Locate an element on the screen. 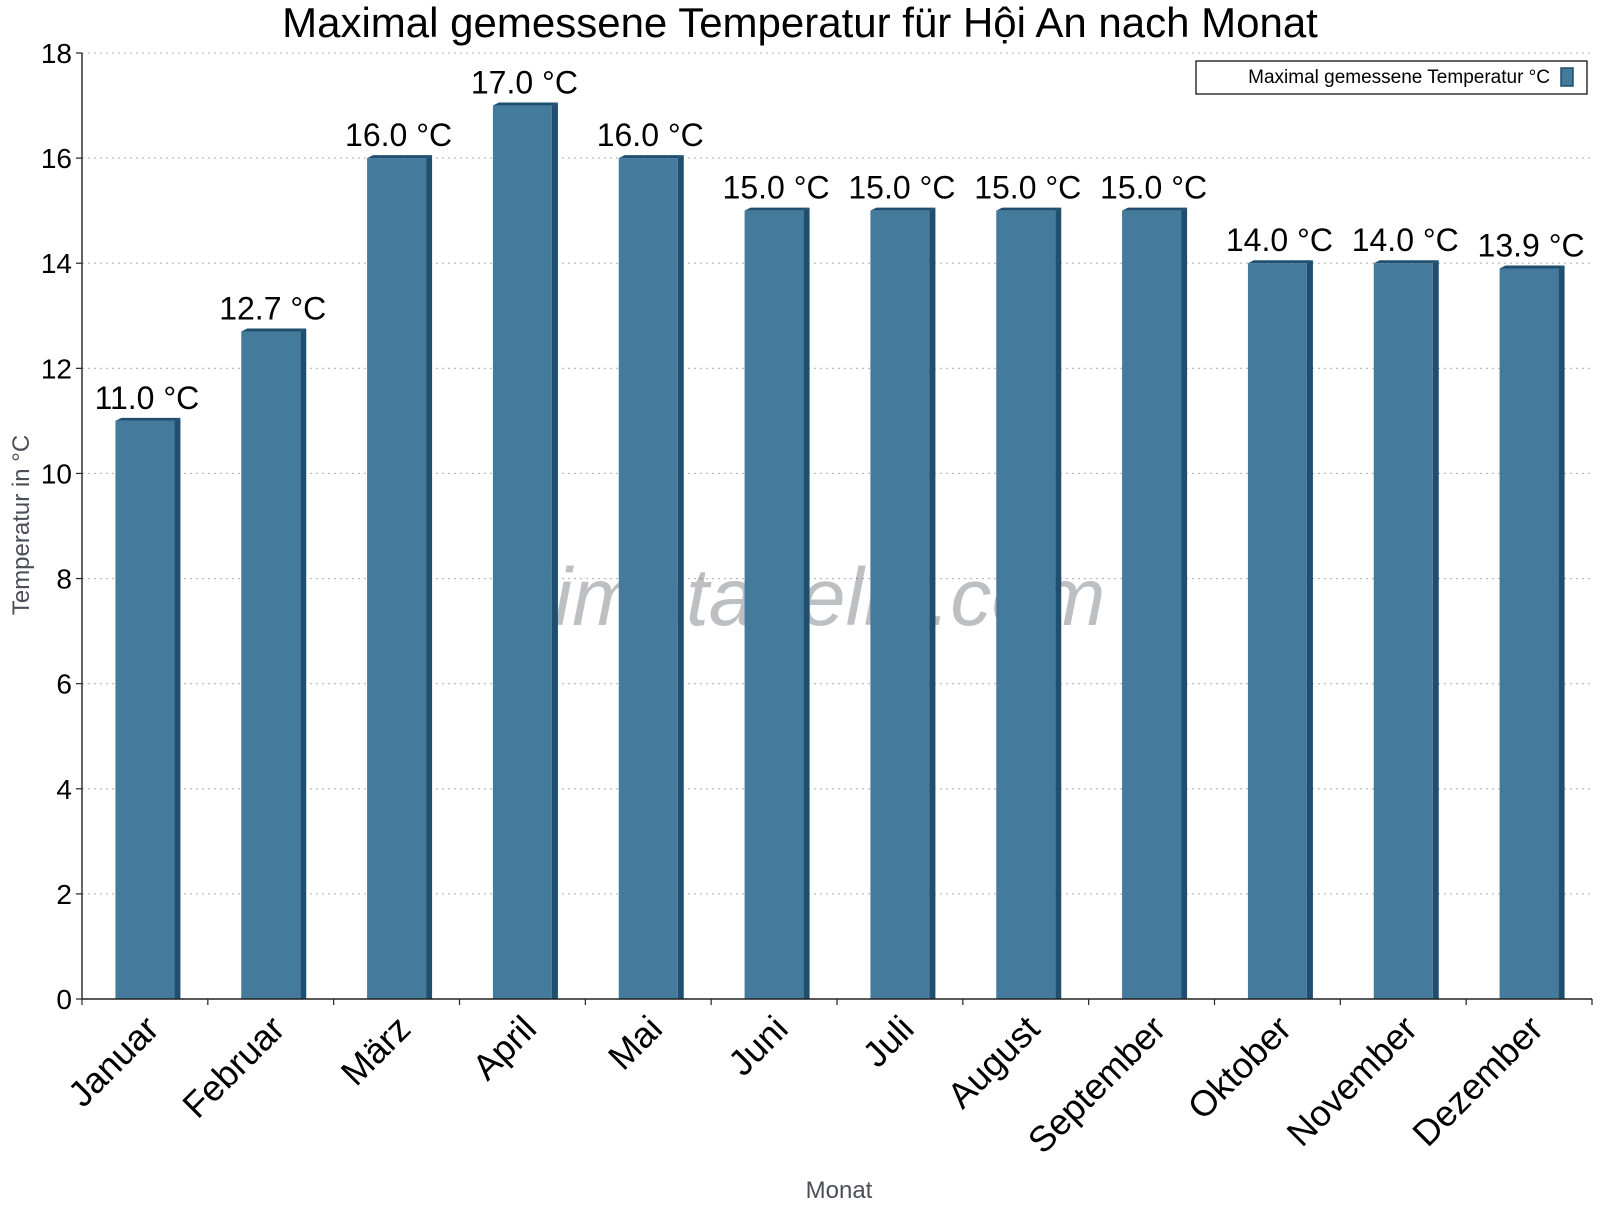  y-tick-label: 18 is located at coordinates (56, 53).